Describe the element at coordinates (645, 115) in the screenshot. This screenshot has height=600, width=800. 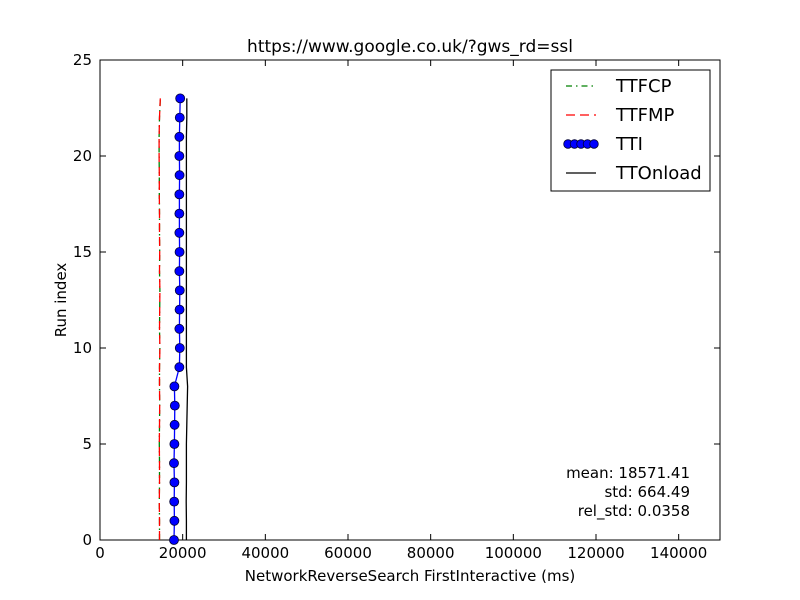
I see `legend-label-ttfmp: TTFMP` at that location.